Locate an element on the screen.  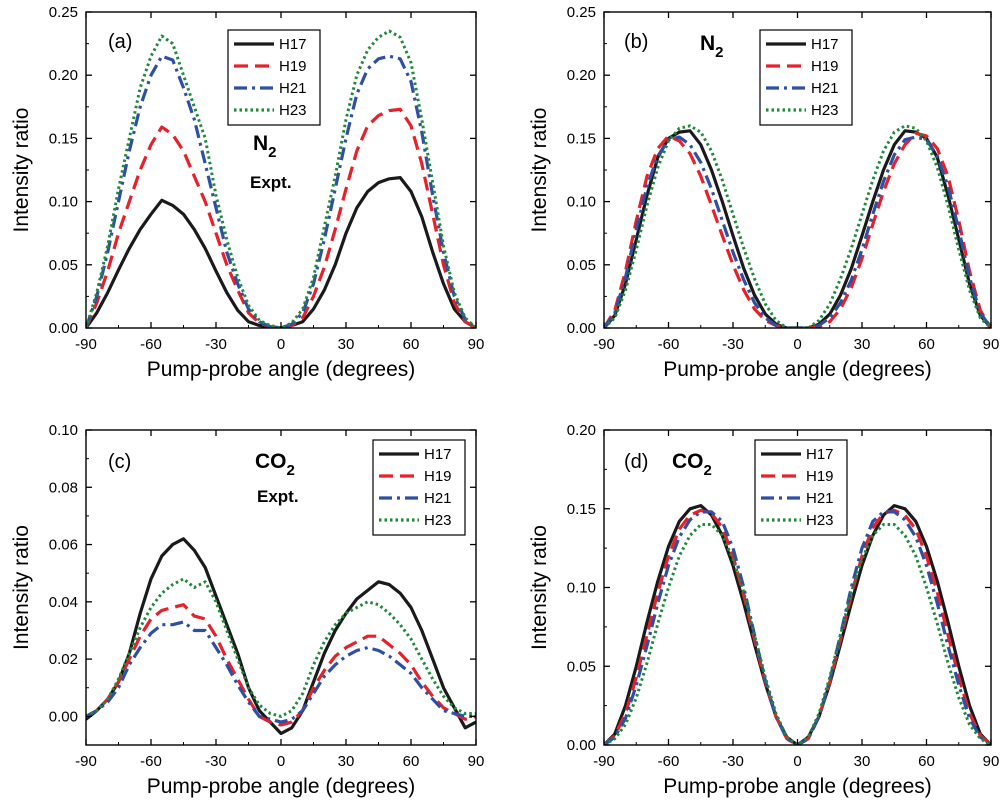
y-tick-label: 0.06 is located at coordinates (63, 545).